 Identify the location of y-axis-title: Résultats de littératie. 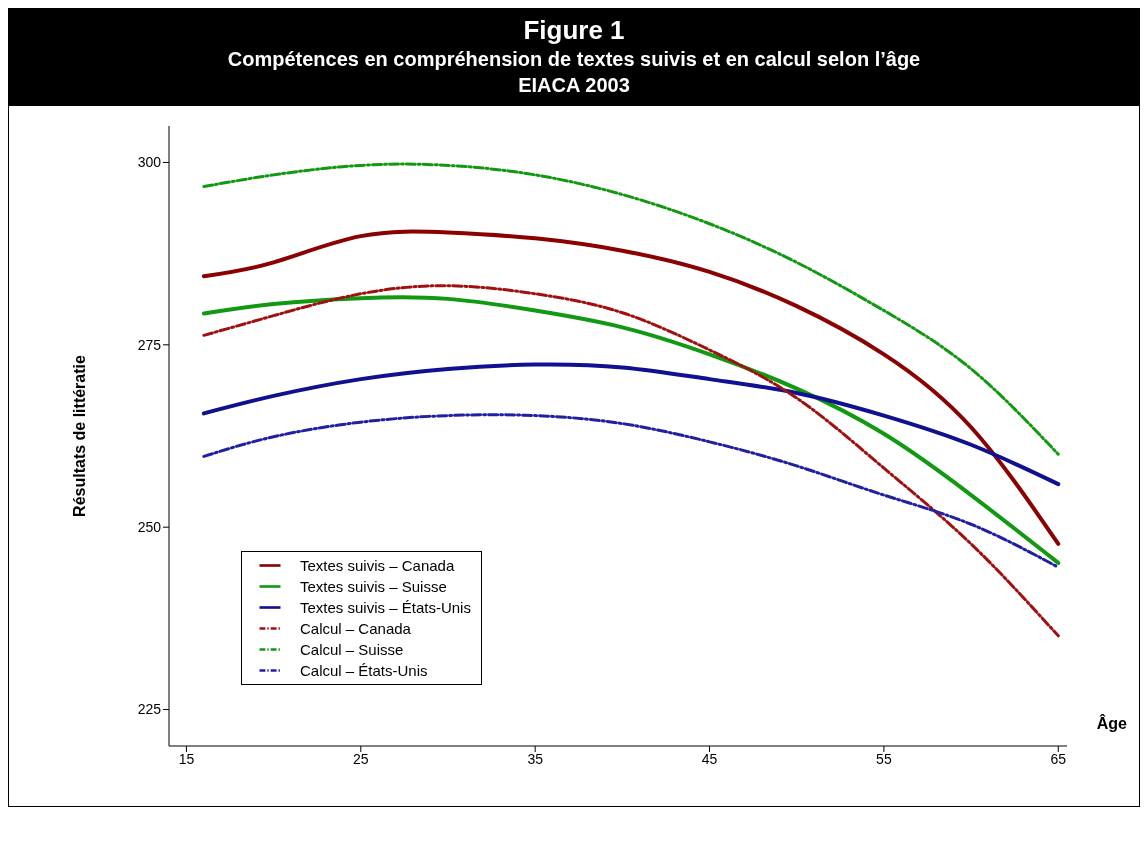
(79, 435).